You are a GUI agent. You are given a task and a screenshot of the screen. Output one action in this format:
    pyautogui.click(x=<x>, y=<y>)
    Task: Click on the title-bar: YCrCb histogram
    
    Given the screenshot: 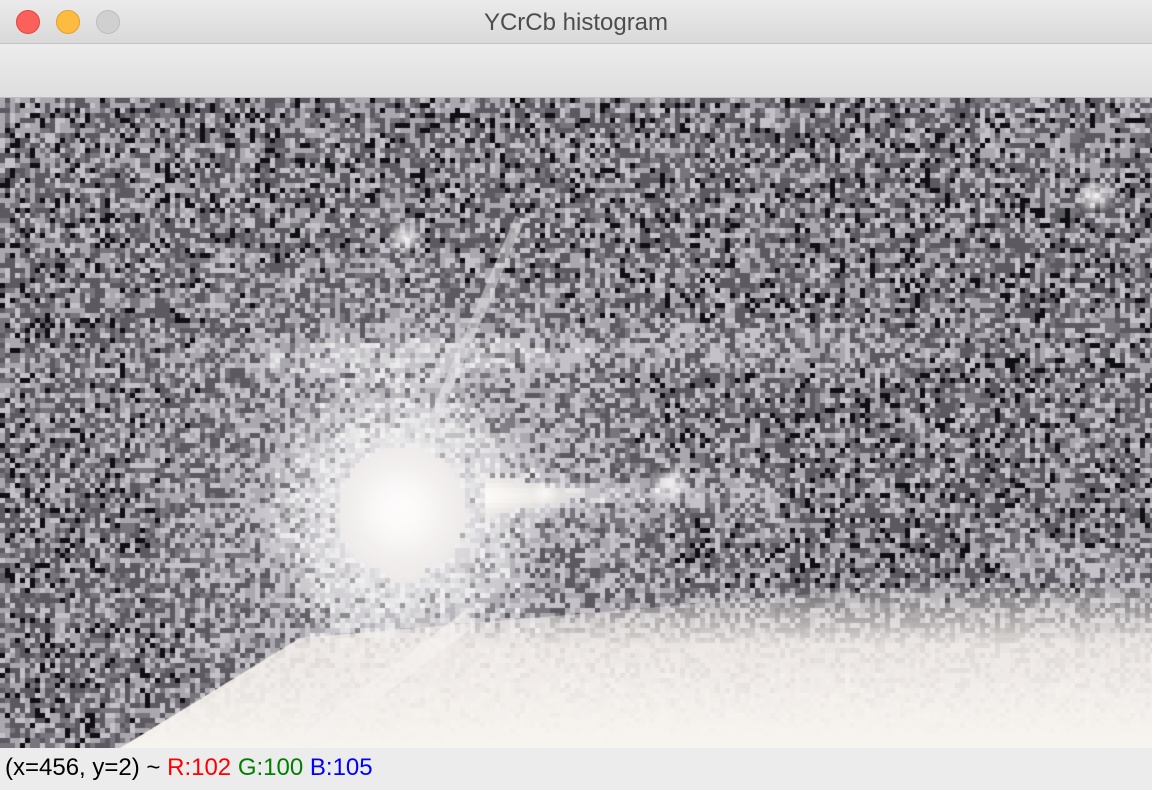 What is the action you would take?
    pyautogui.click(x=576, y=22)
    